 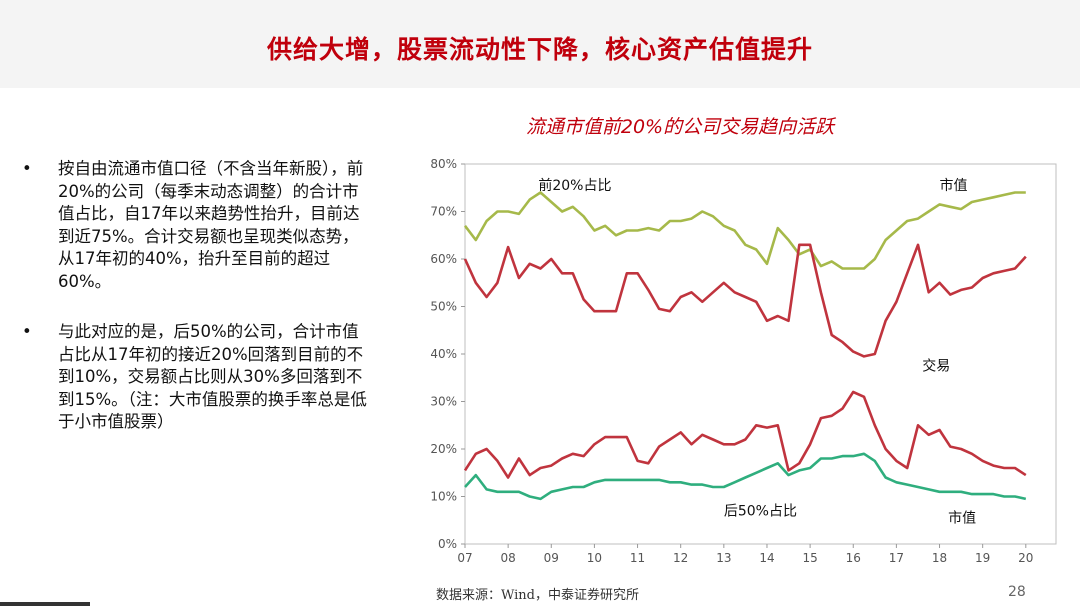 I want to click on x-tick-label: 16, so click(x=853, y=558).